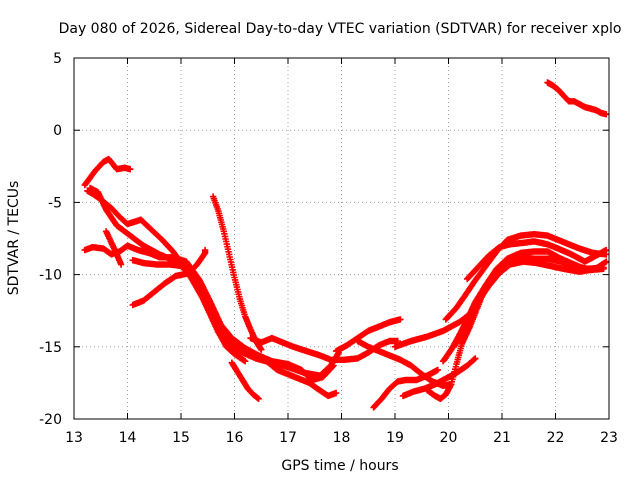 The height and width of the screenshot is (480, 640). I want to click on x-axis-label: GPS time / hours, so click(339, 466).